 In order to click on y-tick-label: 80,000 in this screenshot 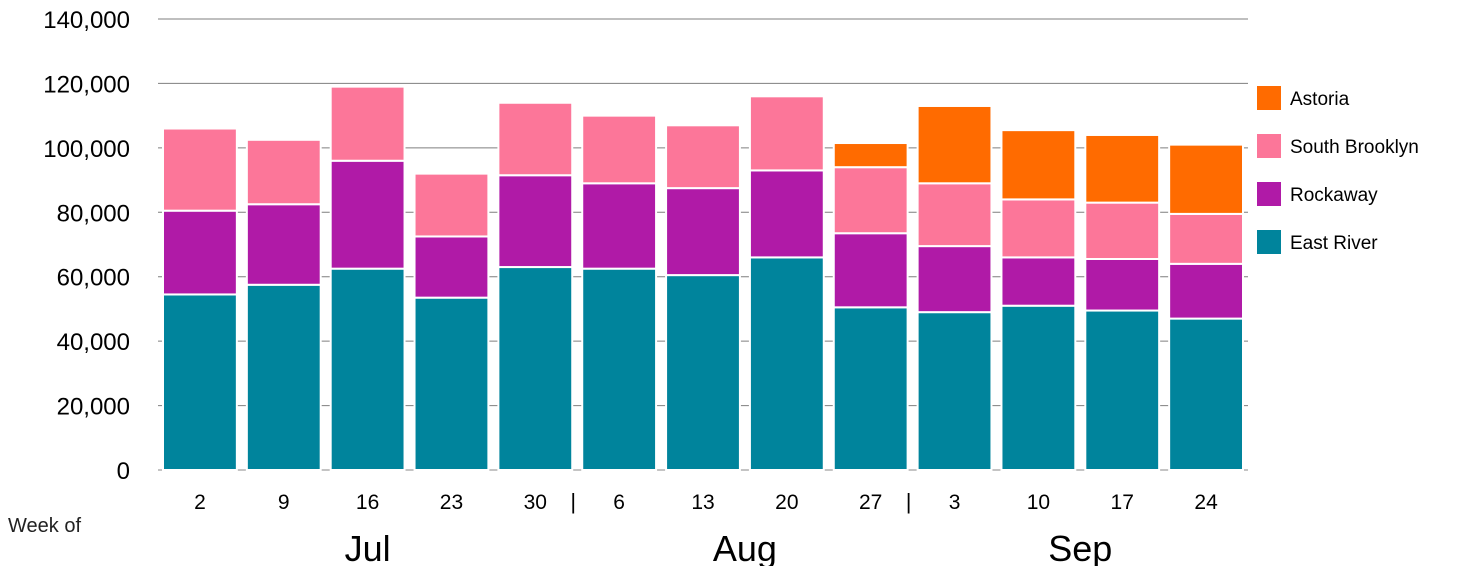, I will do `click(93, 213)`.